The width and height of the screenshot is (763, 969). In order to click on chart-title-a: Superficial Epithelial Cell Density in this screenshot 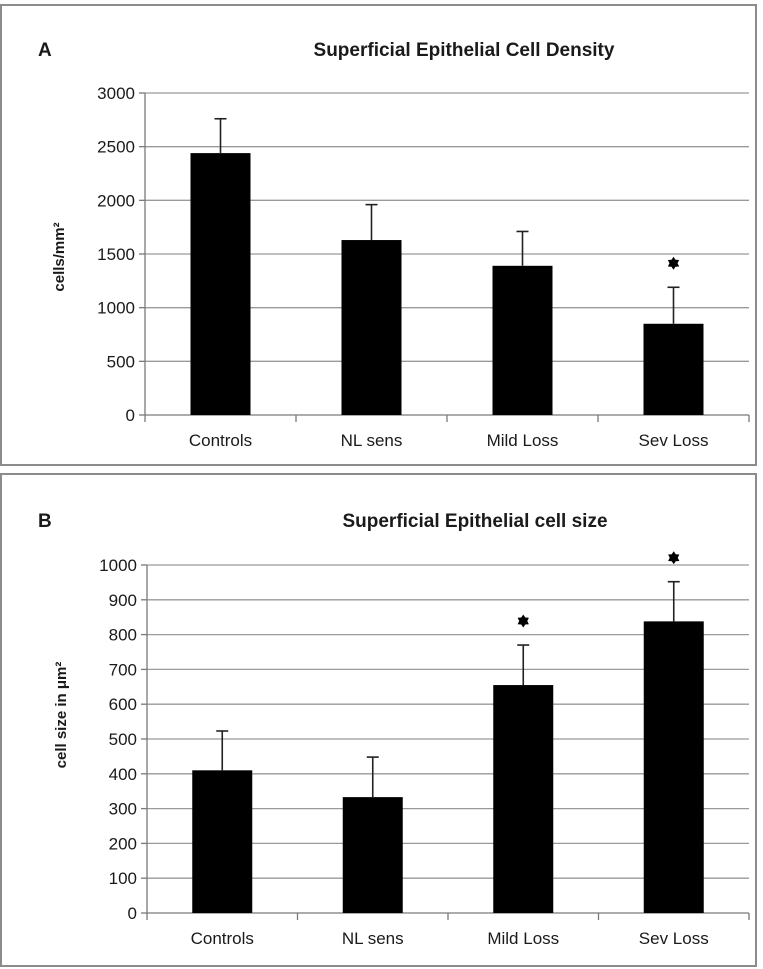, I will do `click(464, 50)`.